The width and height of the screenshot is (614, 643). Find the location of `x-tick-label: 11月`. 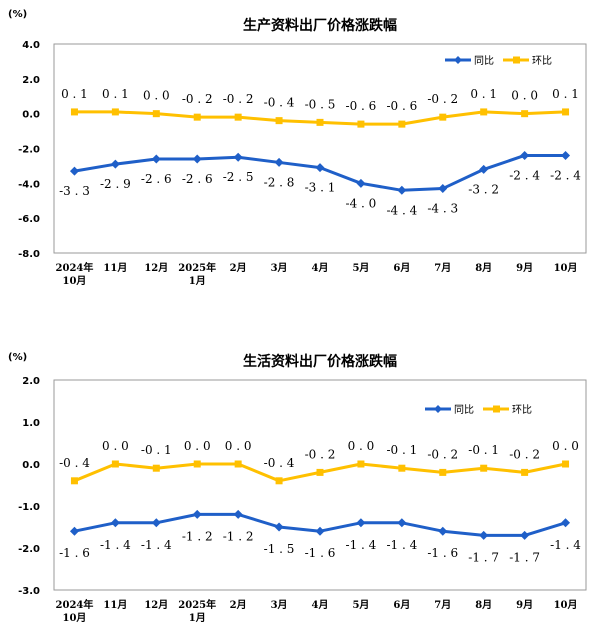

x-tick-label: 11月 is located at coordinates (115, 605).